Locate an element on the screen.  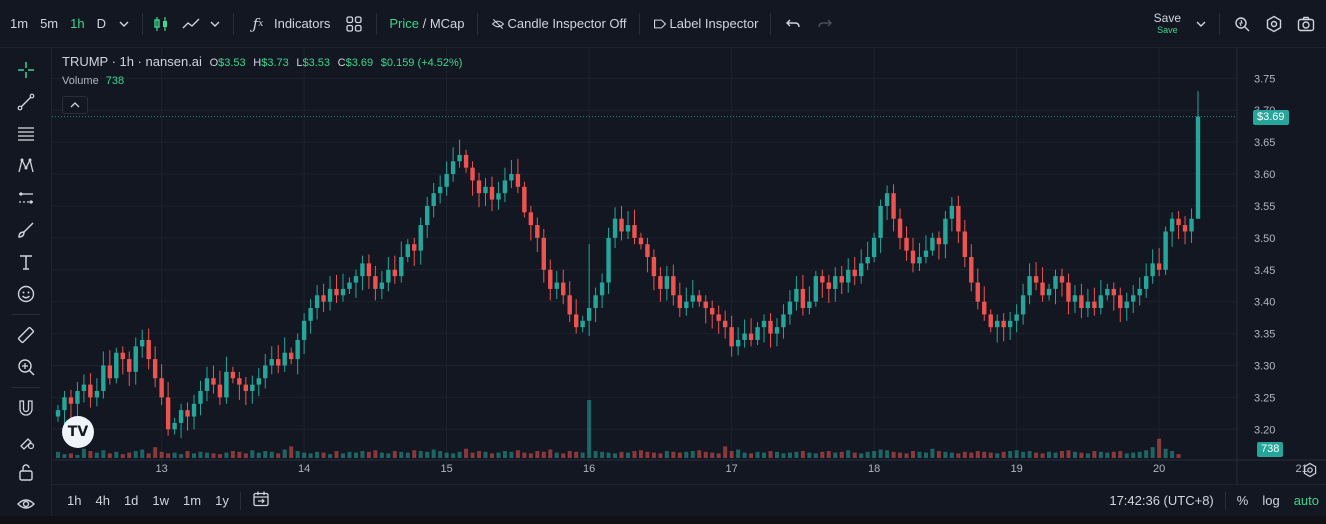
redo-icon is located at coordinates (825, 24).